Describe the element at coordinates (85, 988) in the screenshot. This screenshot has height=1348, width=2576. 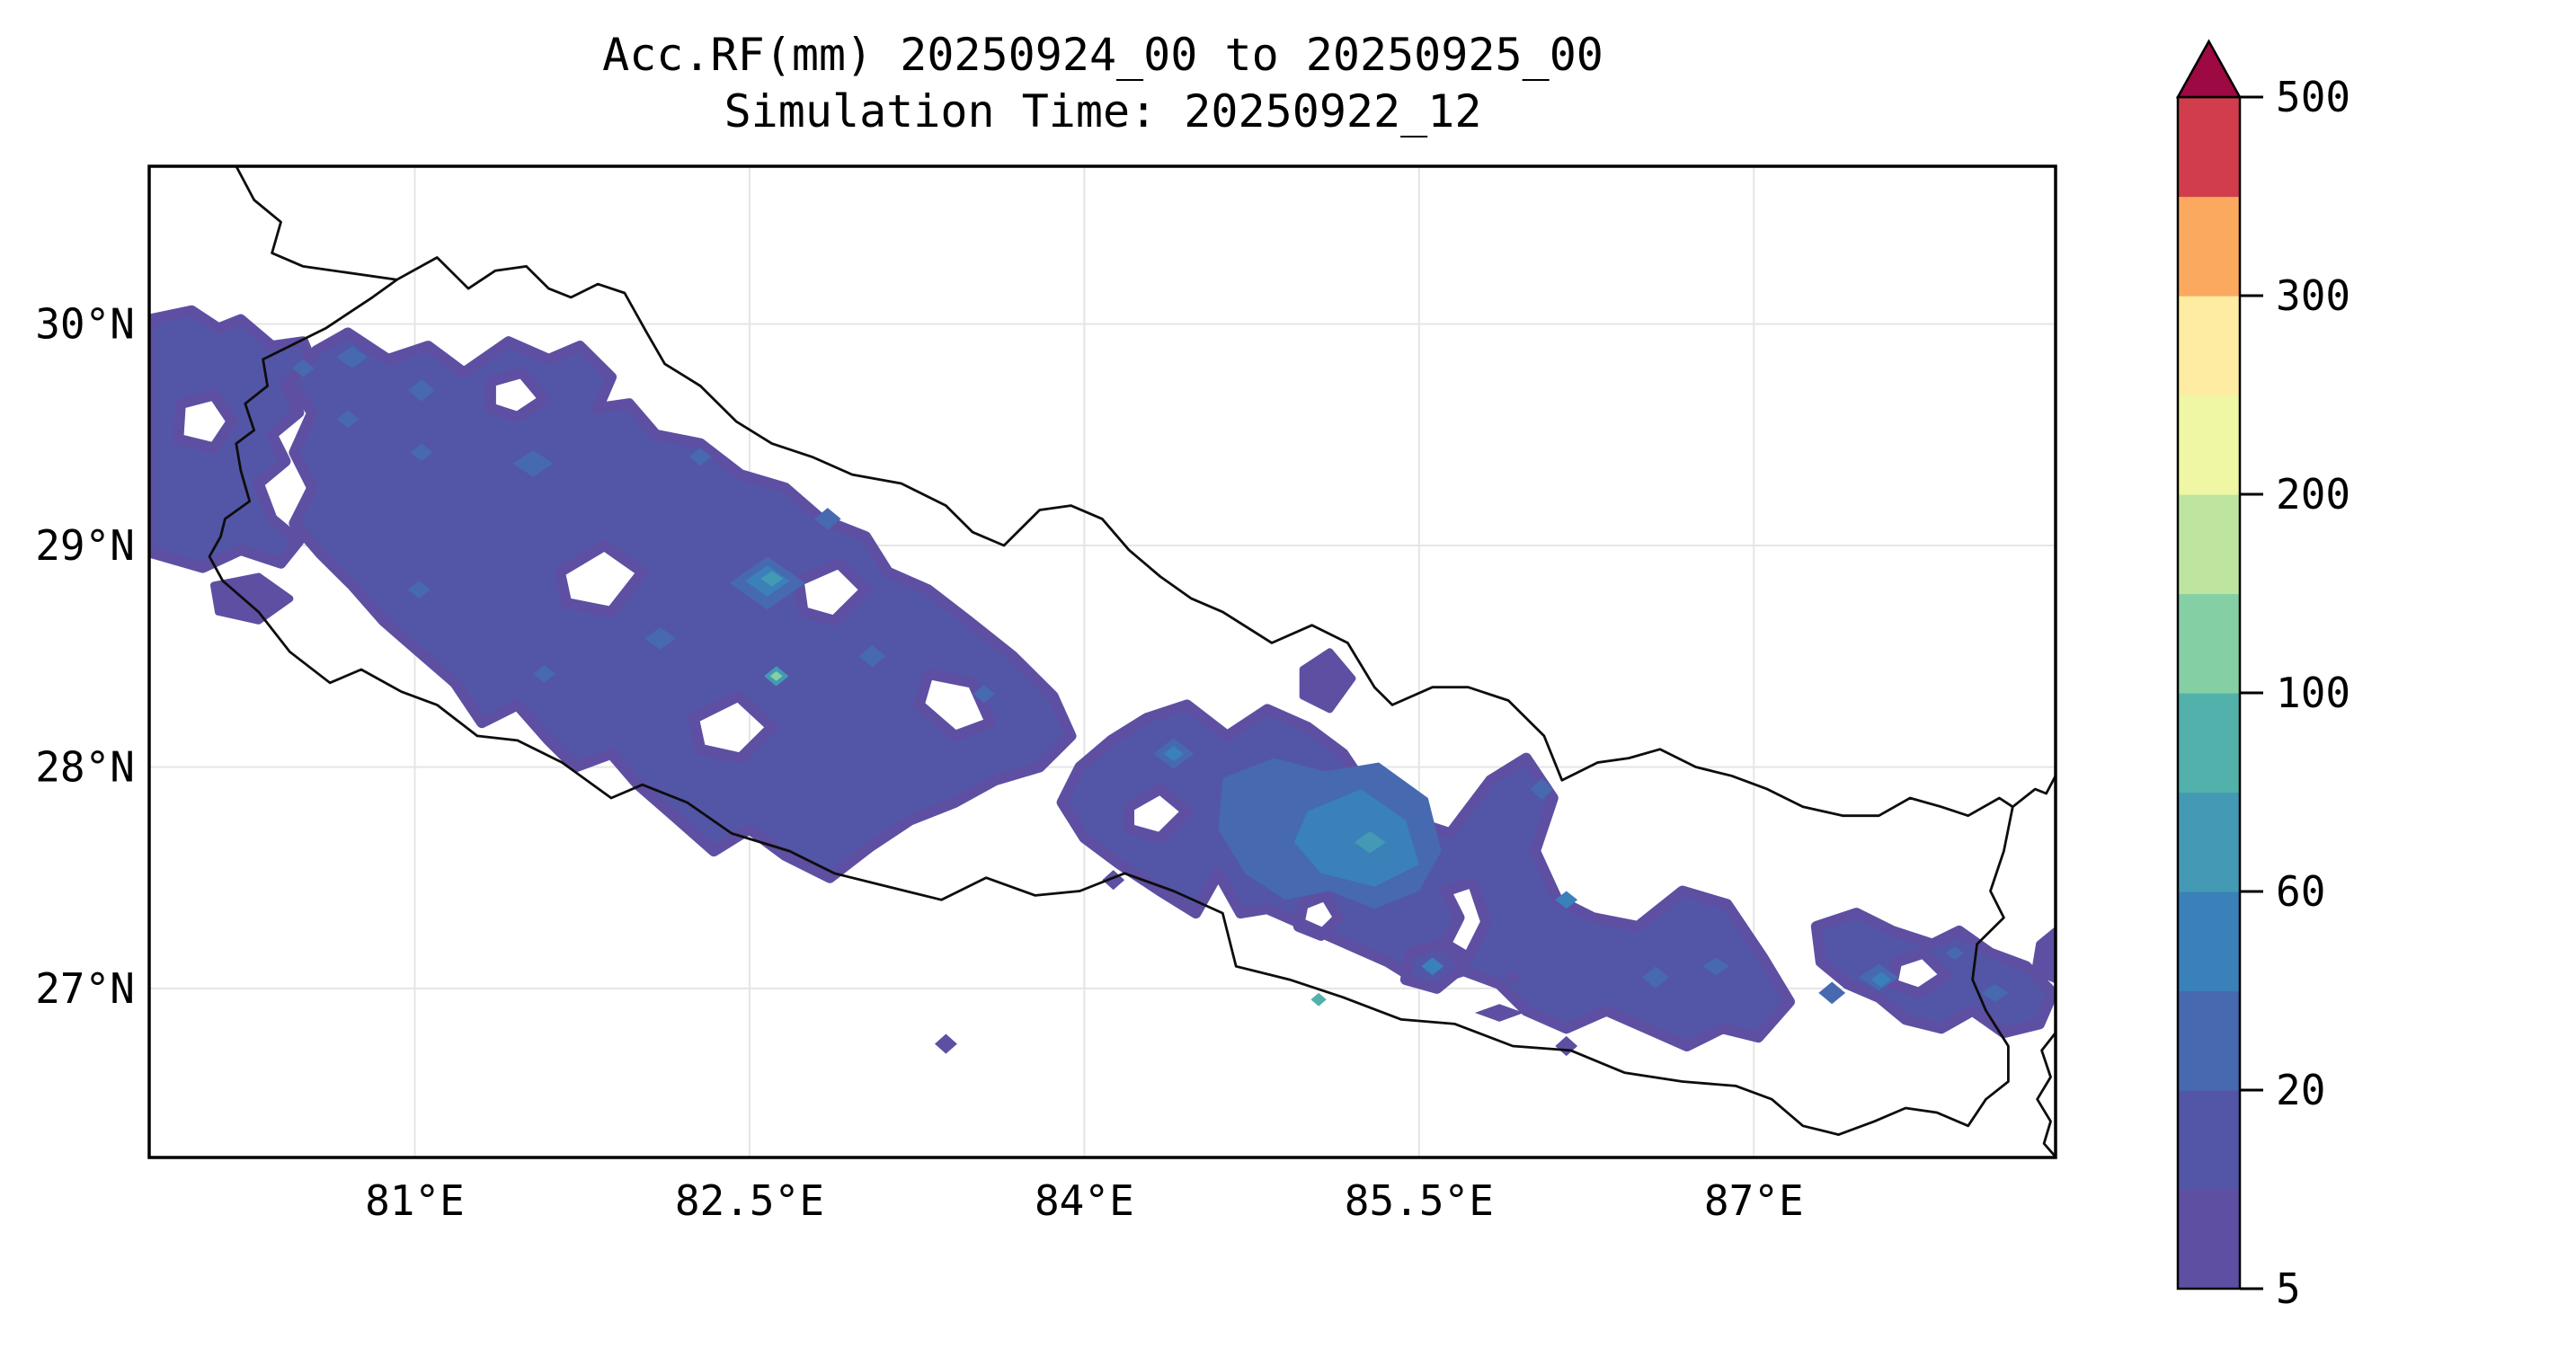
I see `y-tick-label: 27°N` at that location.